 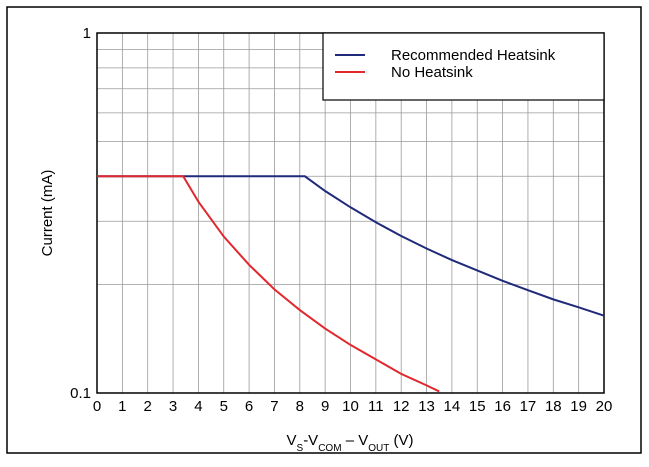 What do you see at coordinates (300, 448) in the screenshot?
I see `x-axis-label-part: S` at bounding box center [300, 448].